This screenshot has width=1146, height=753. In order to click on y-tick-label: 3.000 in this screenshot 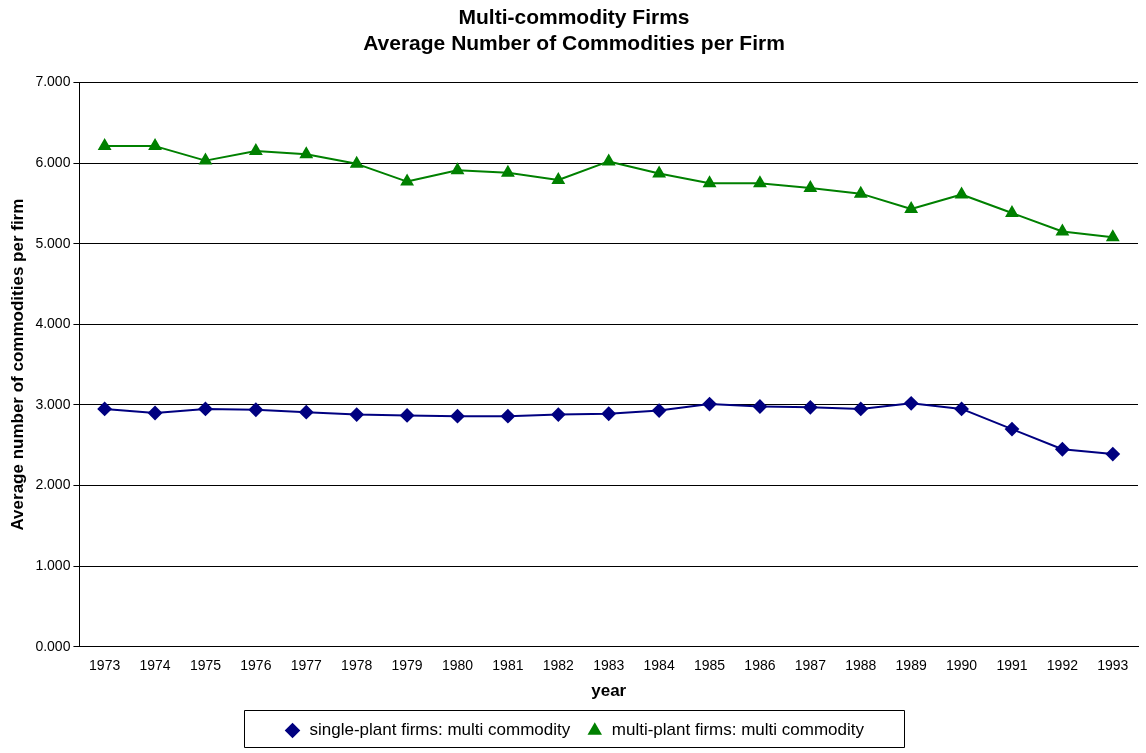, I will do `click(53, 403)`.